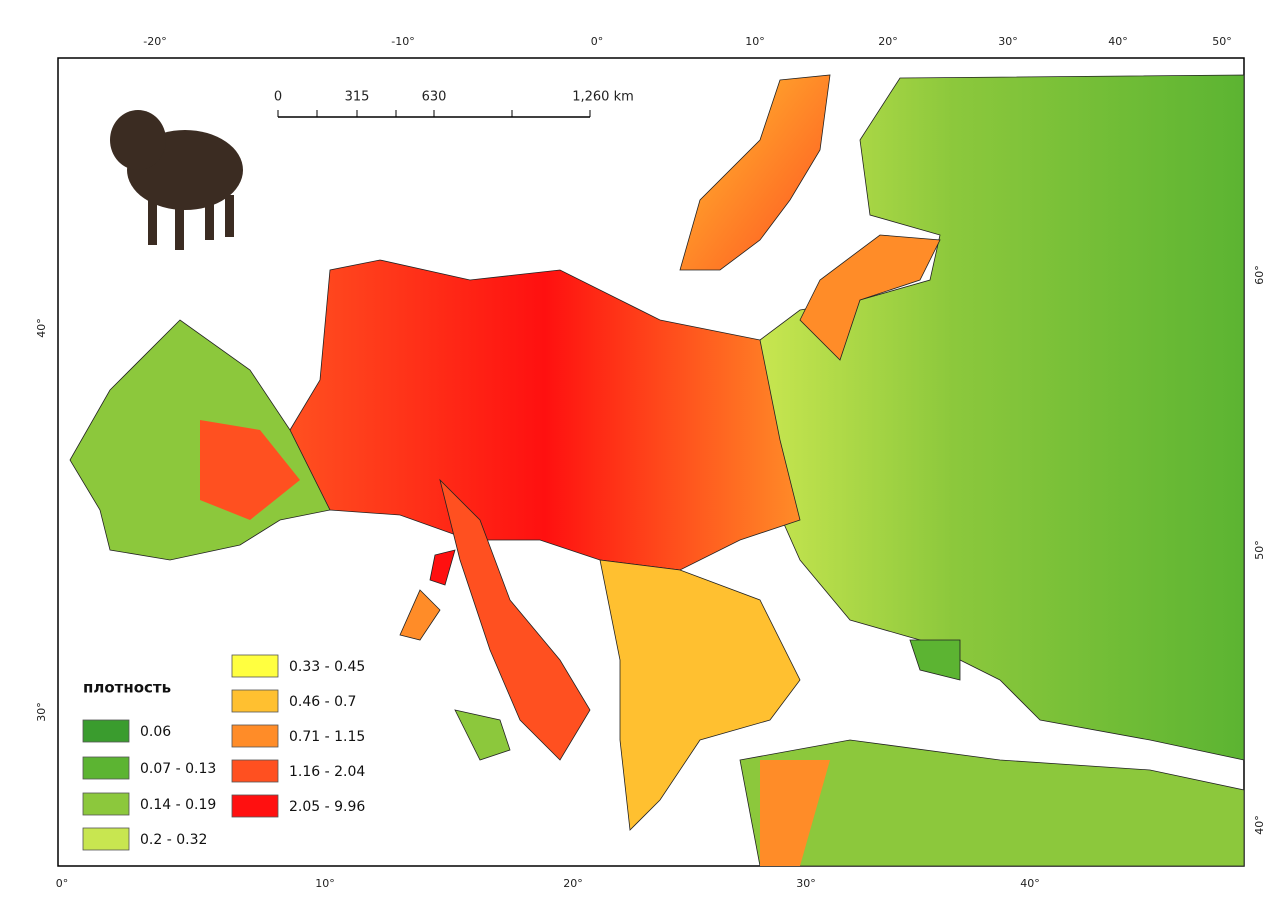  I want to click on scale-label: 1,260 km, so click(603, 97).